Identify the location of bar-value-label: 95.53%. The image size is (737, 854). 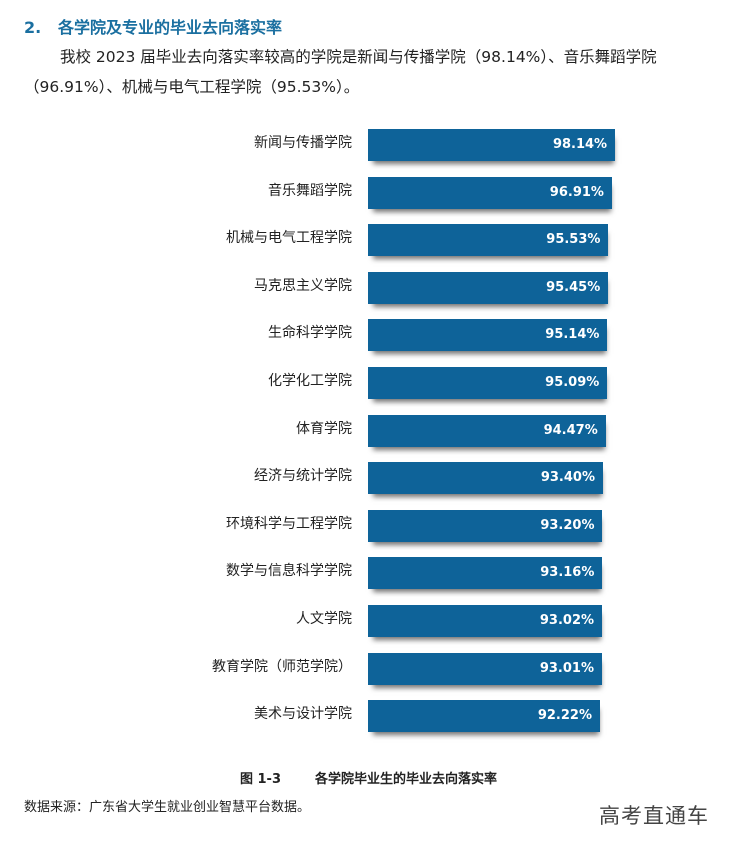
(573, 240).